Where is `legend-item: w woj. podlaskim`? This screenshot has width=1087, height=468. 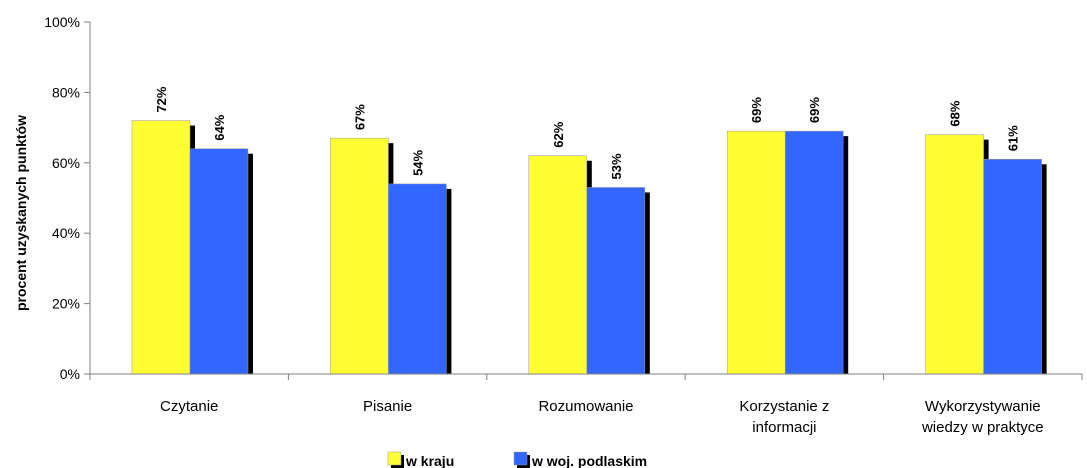 legend-item: w woj. podlaskim is located at coordinates (580, 459).